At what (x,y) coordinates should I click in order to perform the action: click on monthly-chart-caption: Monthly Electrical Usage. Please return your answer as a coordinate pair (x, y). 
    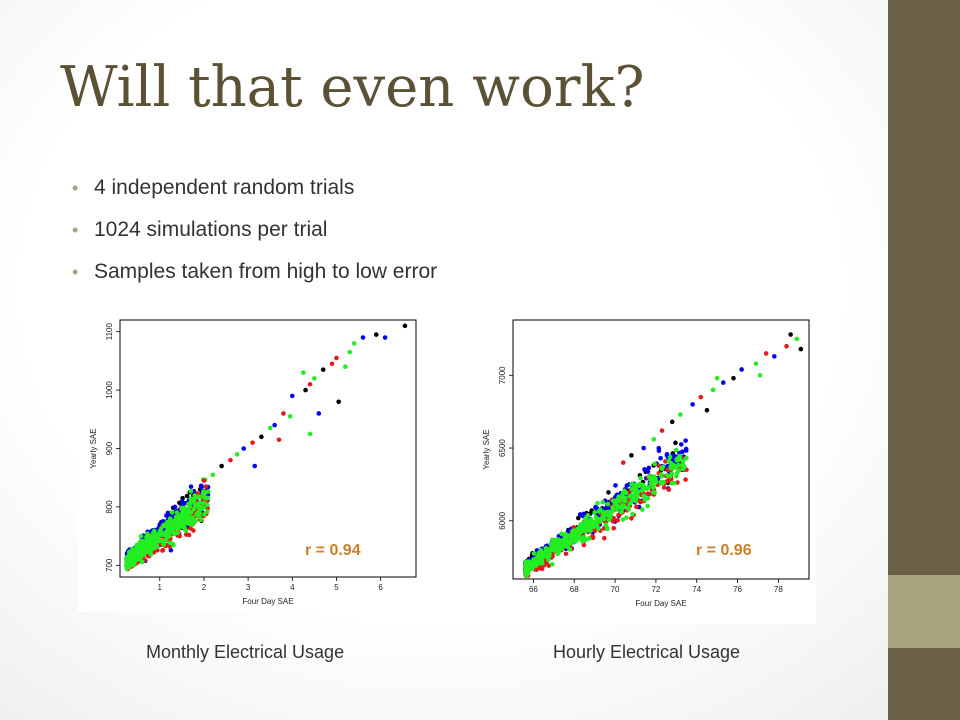
    Looking at the image, I should click on (245, 652).